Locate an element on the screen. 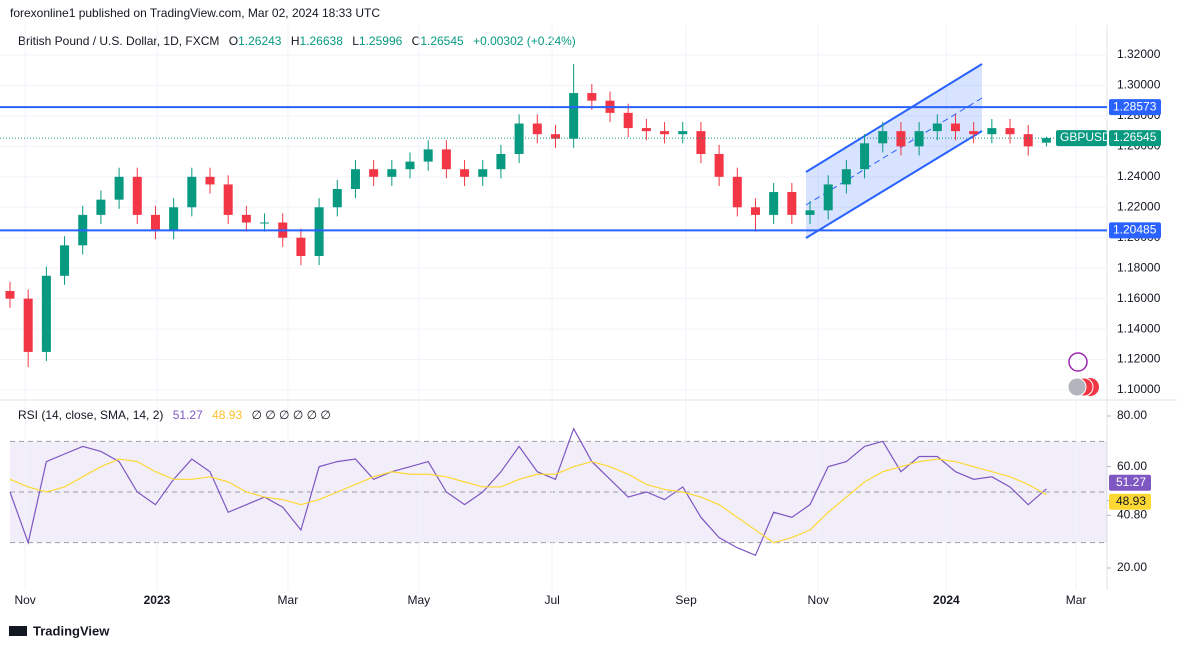  x-tick-label: Sep is located at coordinates (686, 600).